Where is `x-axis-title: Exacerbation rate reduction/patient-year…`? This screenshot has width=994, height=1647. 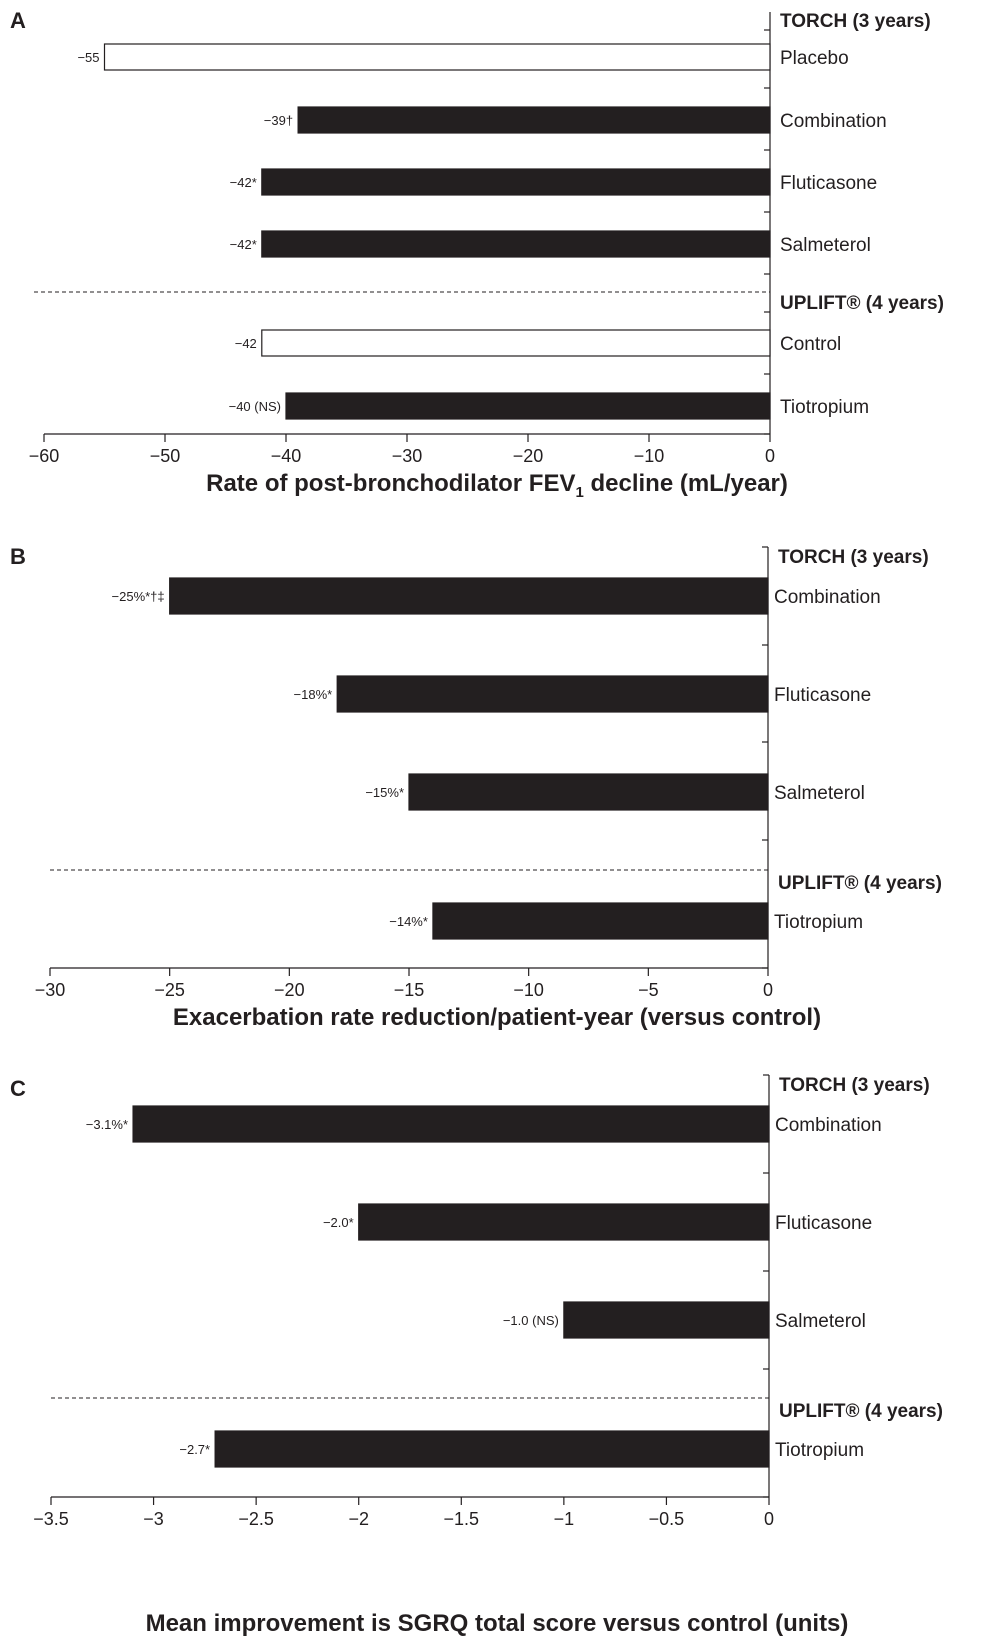 x-axis-title: Exacerbation rate reduction/patient-year… is located at coordinates (497, 1017).